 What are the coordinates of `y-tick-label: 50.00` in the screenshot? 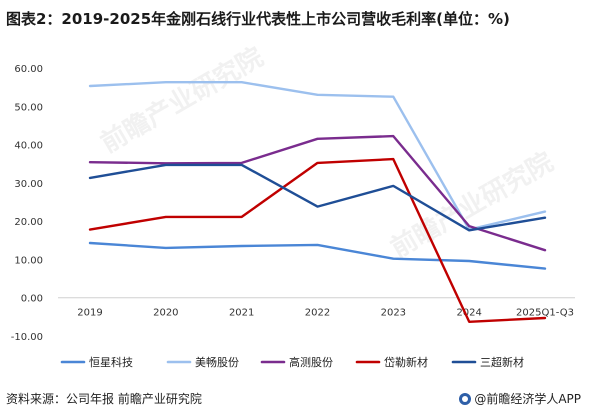 It's located at (28, 107).